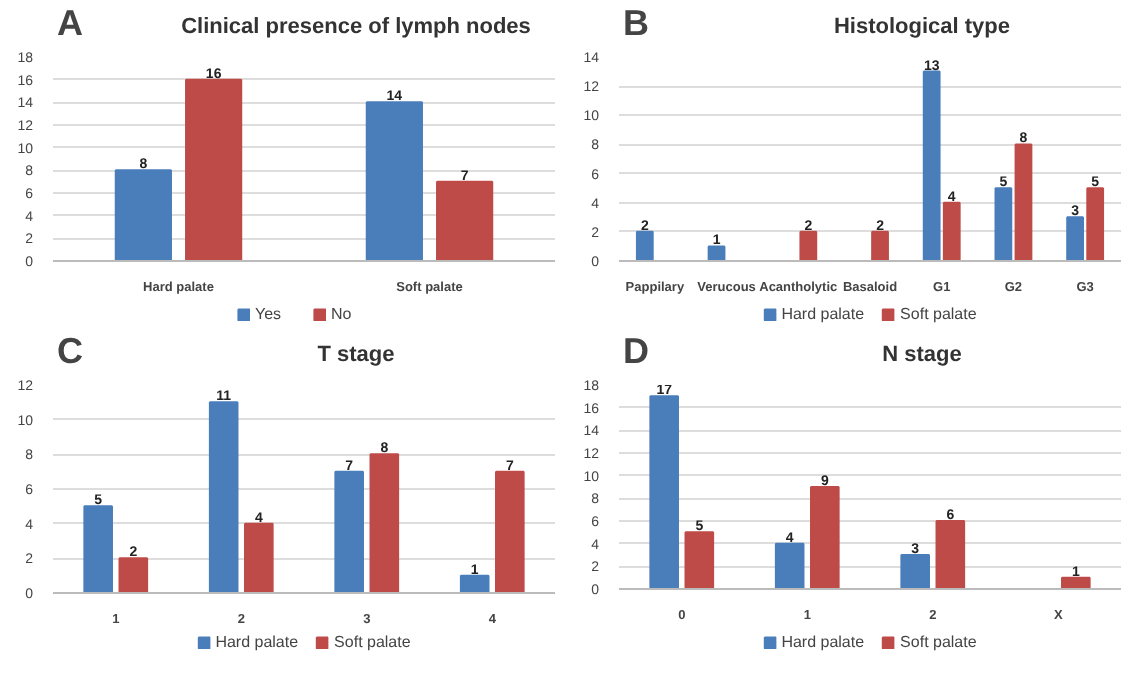 The height and width of the screenshot is (680, 1134). What do you see at coordinates (342, 314) in the screenshot?
I see `legend-label: No` at bounding box center [342, 314].